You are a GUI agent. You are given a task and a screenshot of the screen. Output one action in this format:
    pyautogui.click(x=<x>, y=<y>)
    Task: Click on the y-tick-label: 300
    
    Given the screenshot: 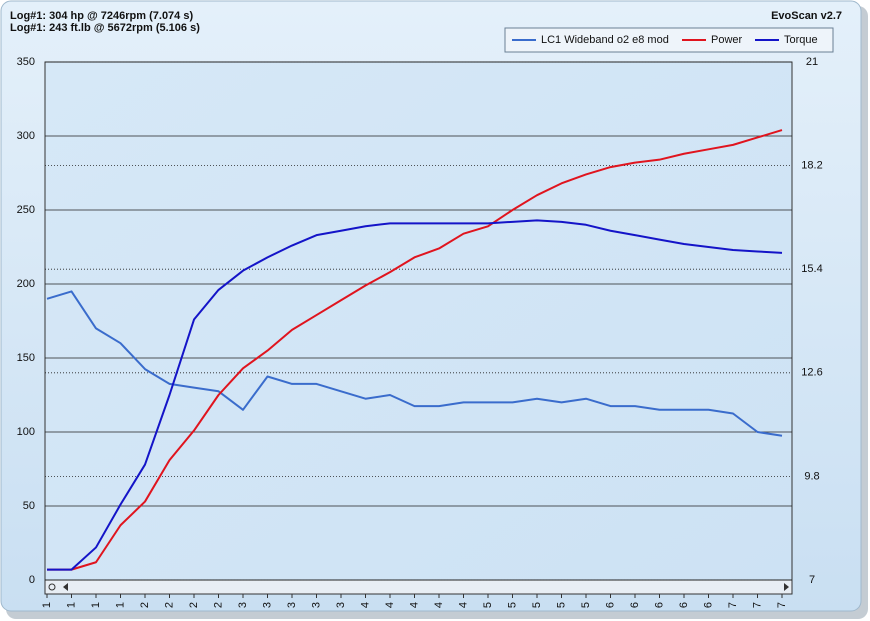 What is the action you would take?
    pyautogui.click(x=26, y=136)
    